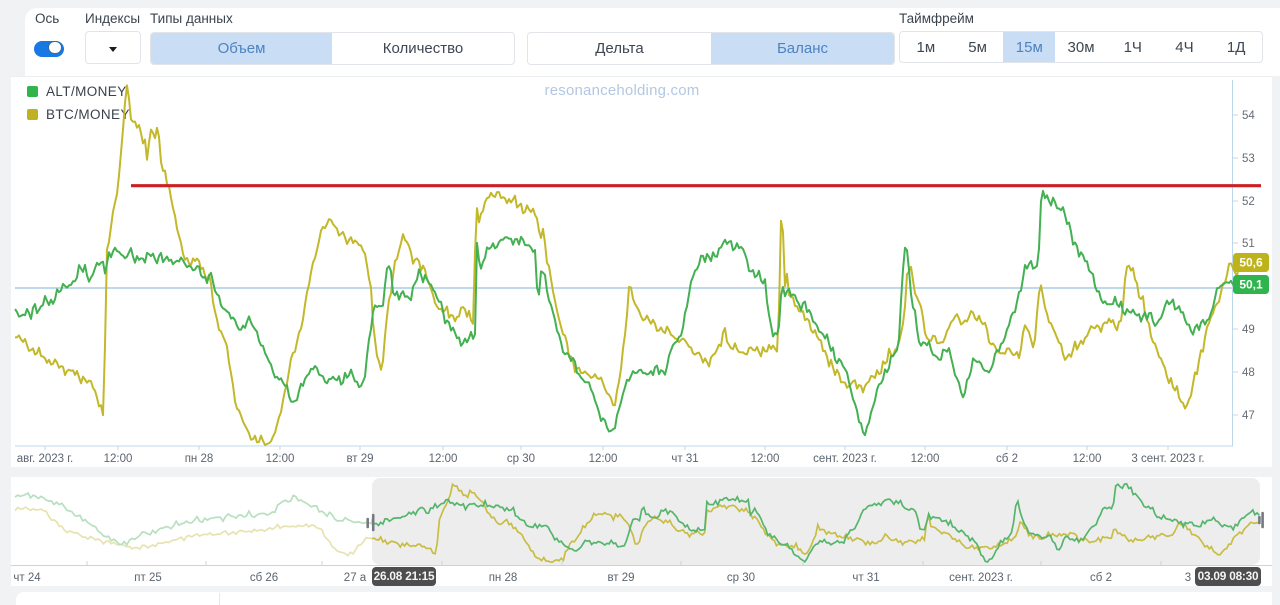 This screenshot has width=1280, height=605. I want to click on svg-text: 3, so click(1188, 578).